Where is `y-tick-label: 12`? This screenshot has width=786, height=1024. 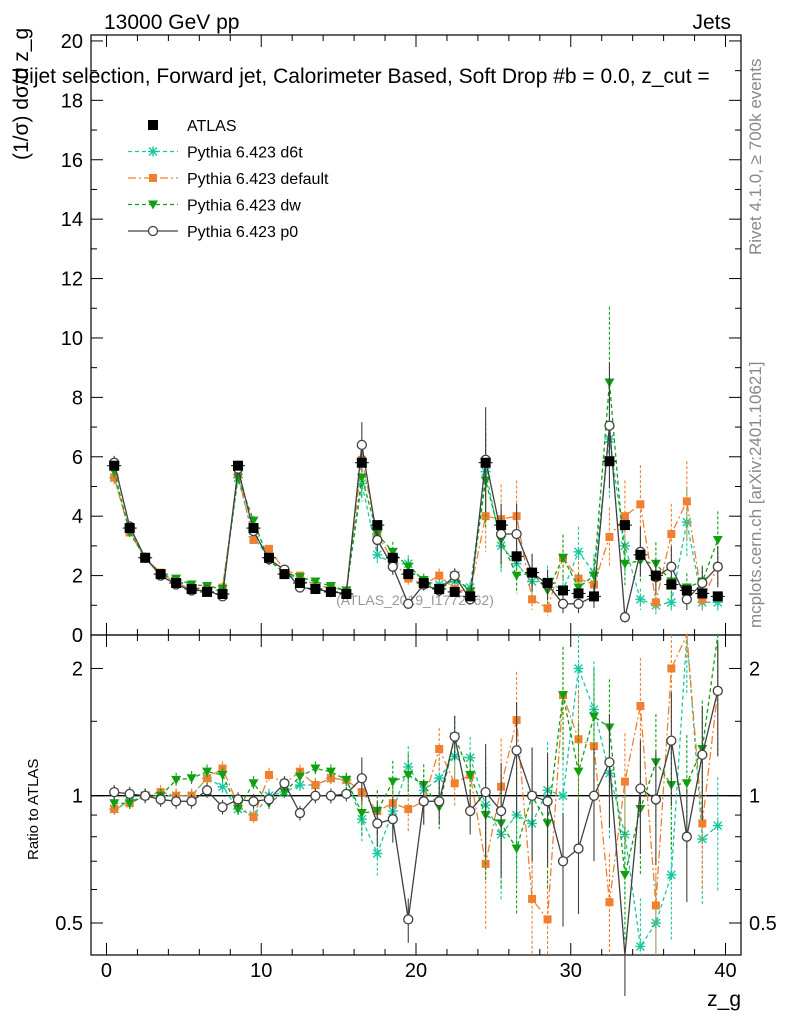 y-tick-label: 12 is located at coordinates (72, 280).